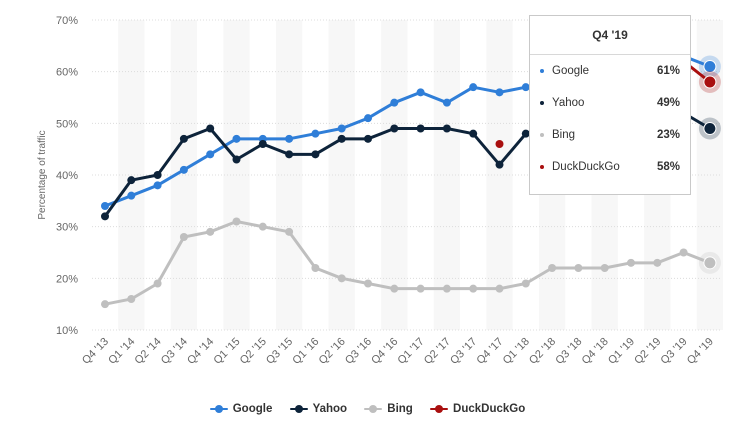 This screenshot has width=735, height=423. I want to click on x-tick-label: Q4 '18, so click(595, 351).